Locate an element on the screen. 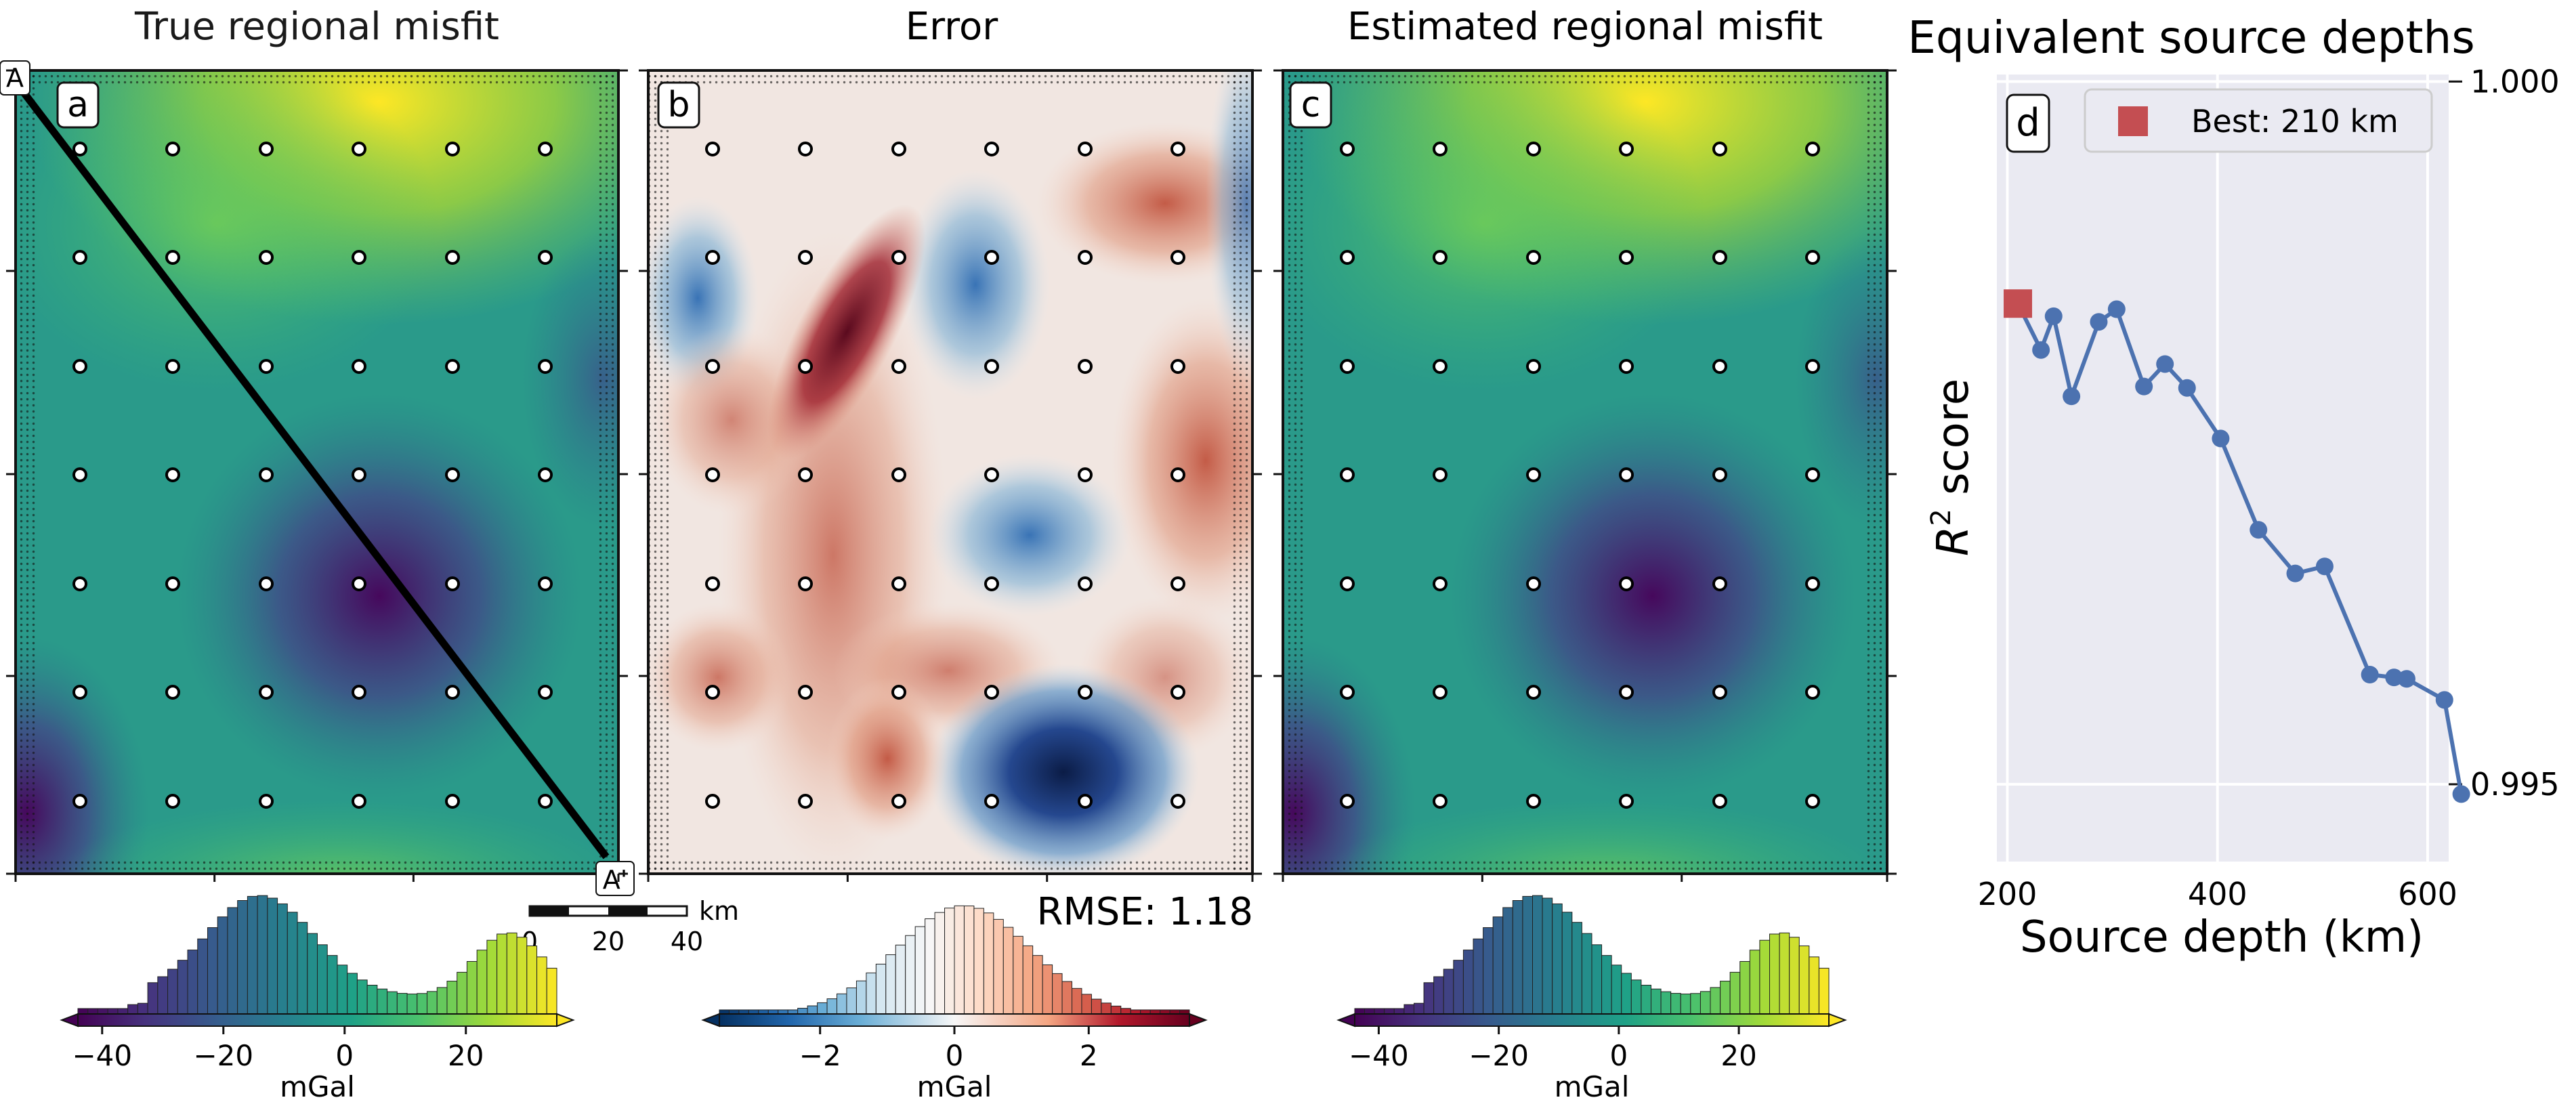 The image size is (2576, 1102). panel-c-stations is located at coordinates (1580, 475).